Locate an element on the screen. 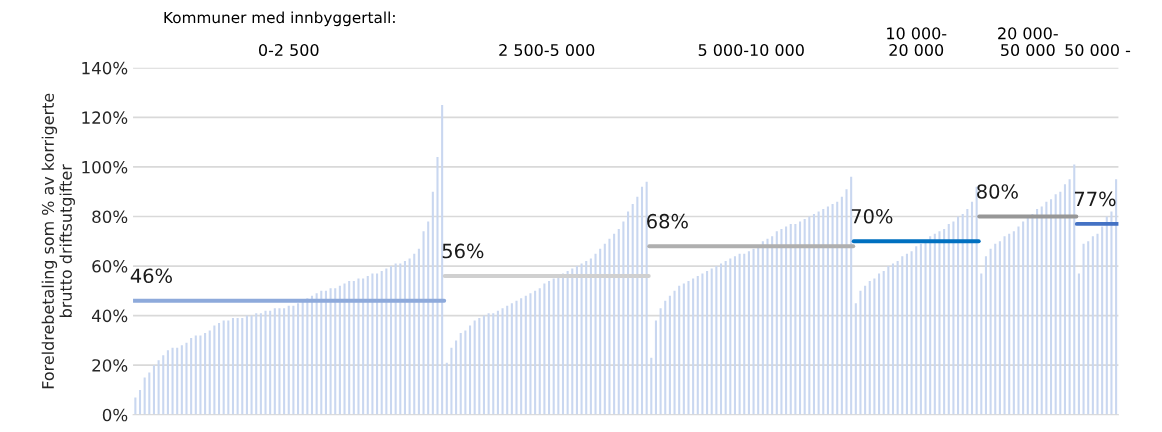 This screenshot has height=432, width=1162. text: 10 000- 20 000 is located at coordinates (917, 42).